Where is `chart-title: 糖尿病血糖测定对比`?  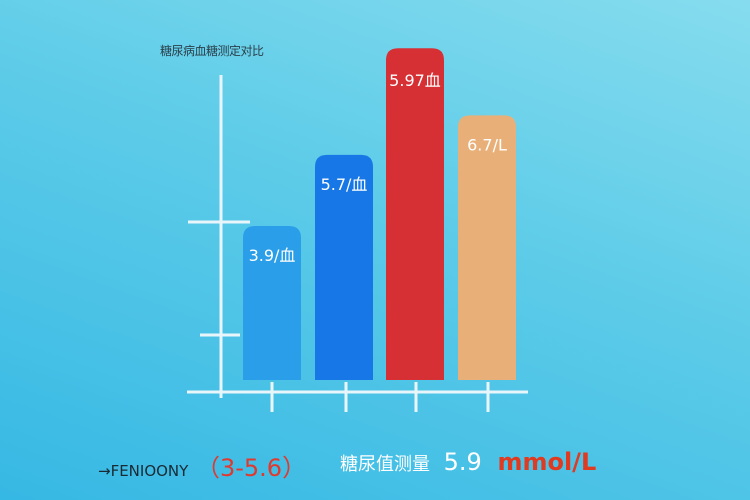 chart-title: 糖尿病血糖测定对比 is located at coordinates (212, 51).